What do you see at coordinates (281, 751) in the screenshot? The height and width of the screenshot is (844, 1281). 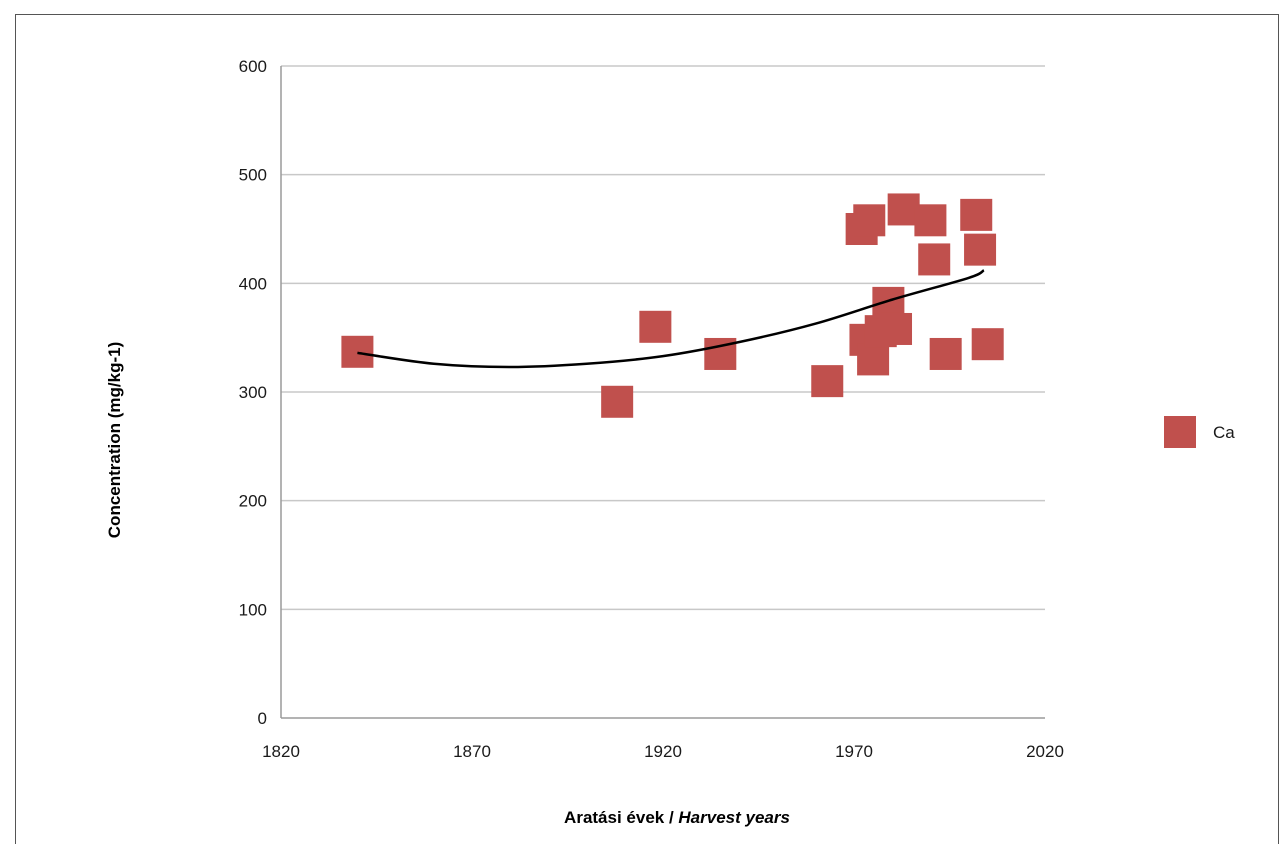 I see `x-tick-label: 1820` at bounding box center [281, 751].